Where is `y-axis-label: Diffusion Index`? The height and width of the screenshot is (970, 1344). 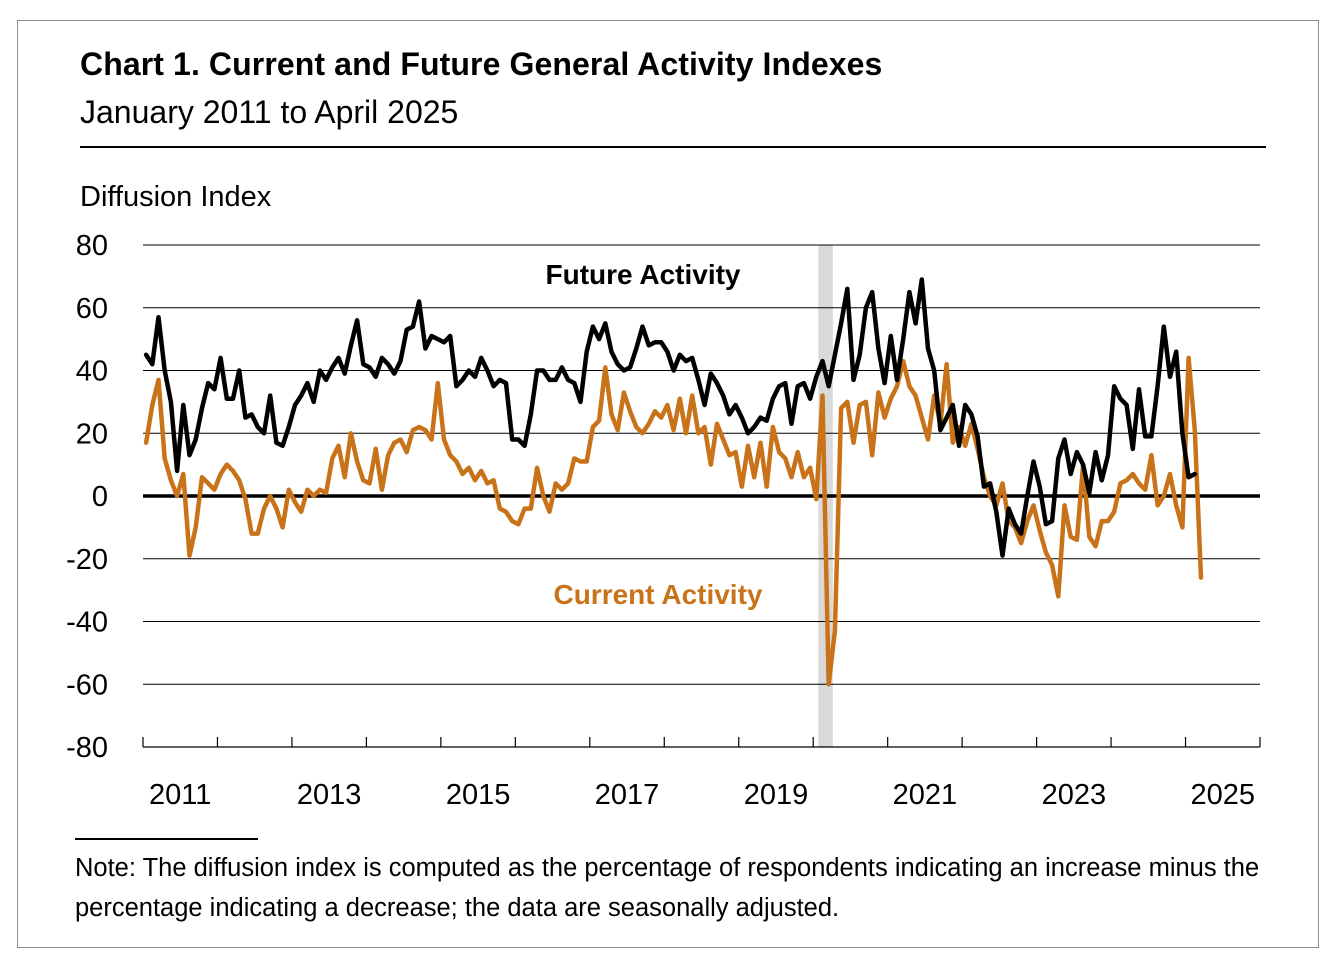
y-axis-label: Diffusion Index is located at coordinates (176, 197).